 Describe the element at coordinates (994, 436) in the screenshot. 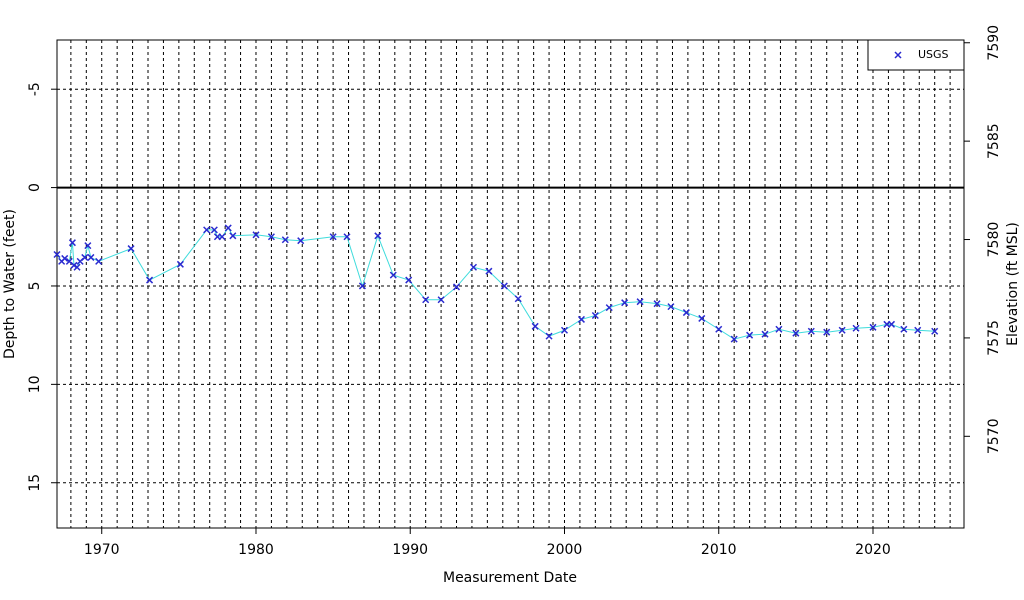

I see `y2-tick-label: 7570` at that location.